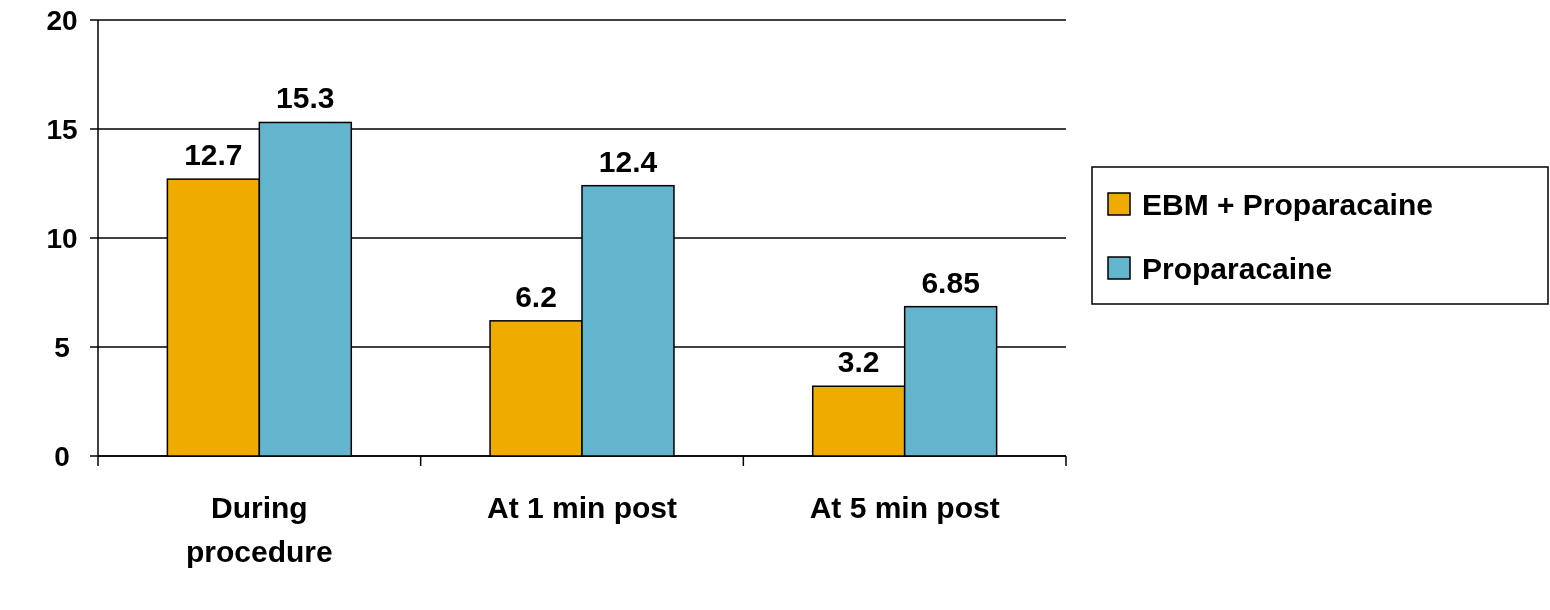  I want to click on y-tick-label: 10, so click(62, 238).